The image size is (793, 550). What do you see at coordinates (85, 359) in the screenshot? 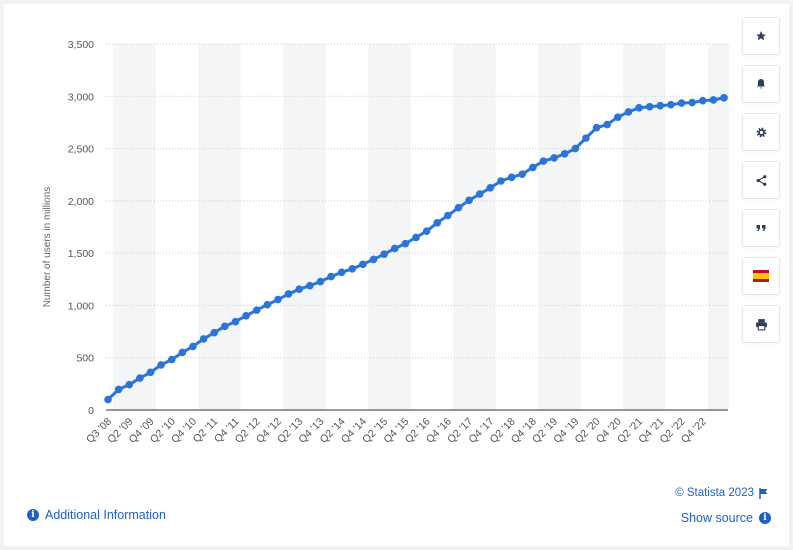
I see `y-tick-label: 500` at bounding box center [85, 359].